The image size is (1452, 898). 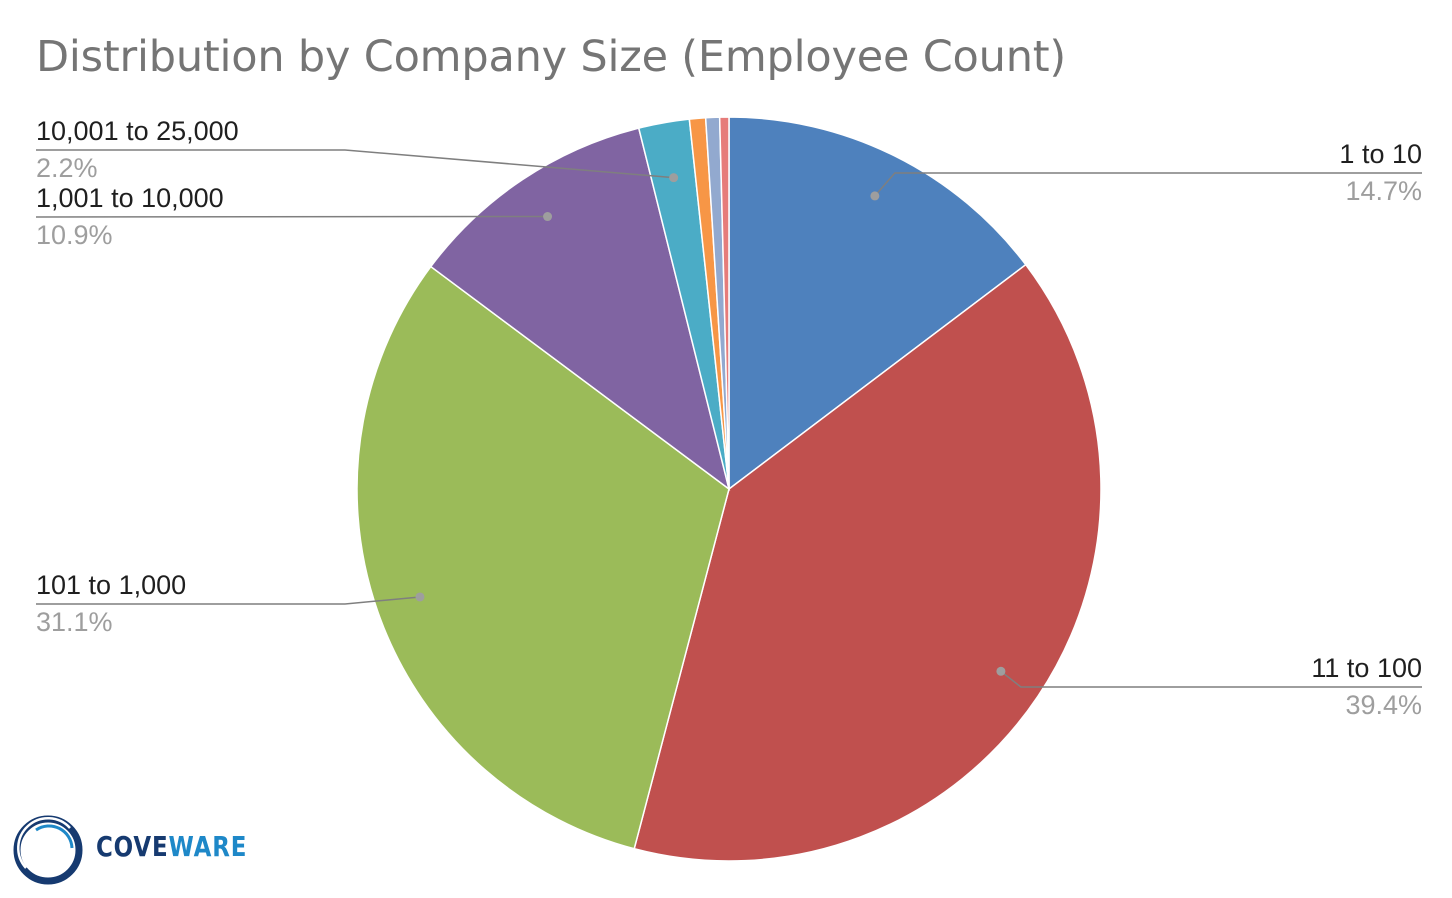 What do you see at coordinates (1366, 668) in the screenshot?
I see `slice-label-11-to-100: 11 to 100` at bounding box center [1366, 668].